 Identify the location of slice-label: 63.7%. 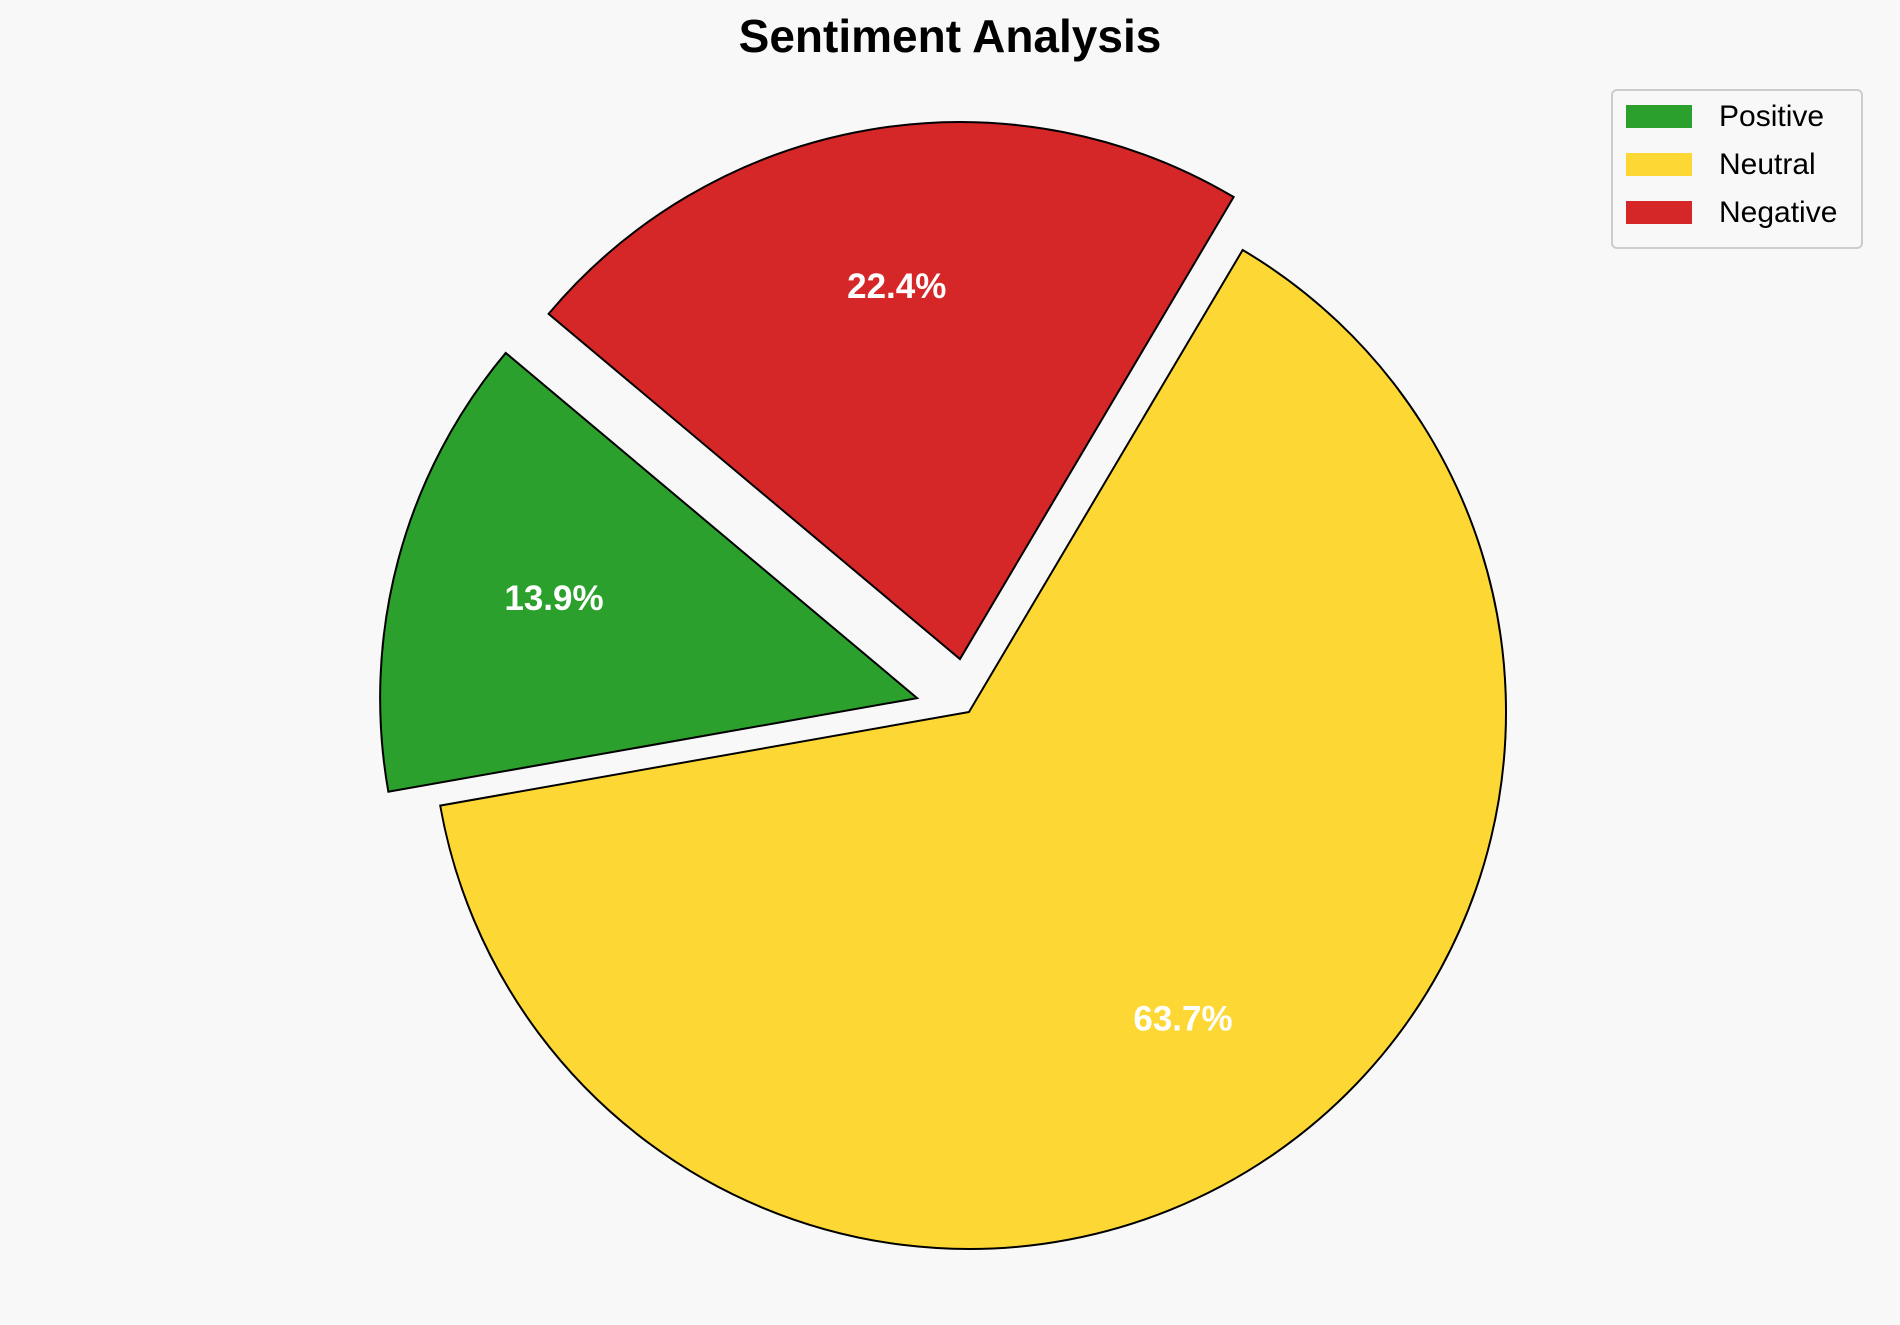
(1182, 1018).